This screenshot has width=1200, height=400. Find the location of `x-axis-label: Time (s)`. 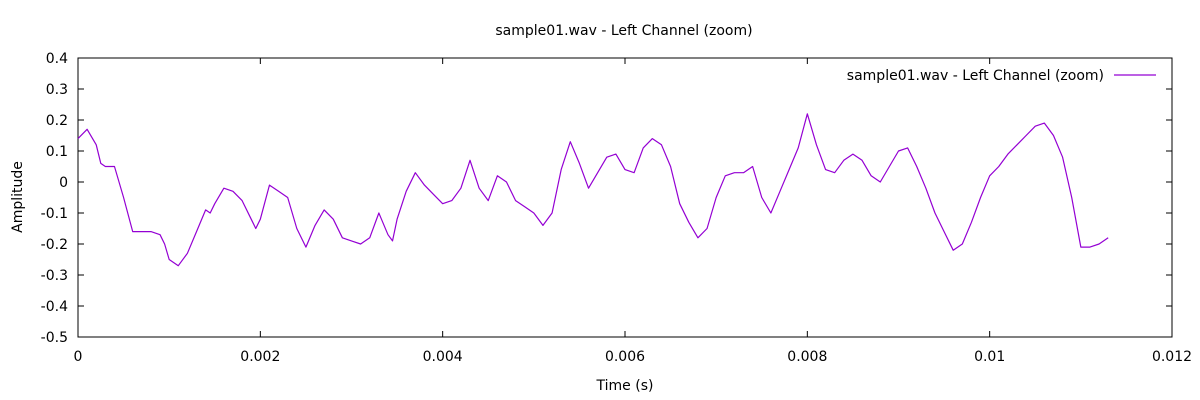

x-axis-label: Time (s) is located at coordinates (625, 386).